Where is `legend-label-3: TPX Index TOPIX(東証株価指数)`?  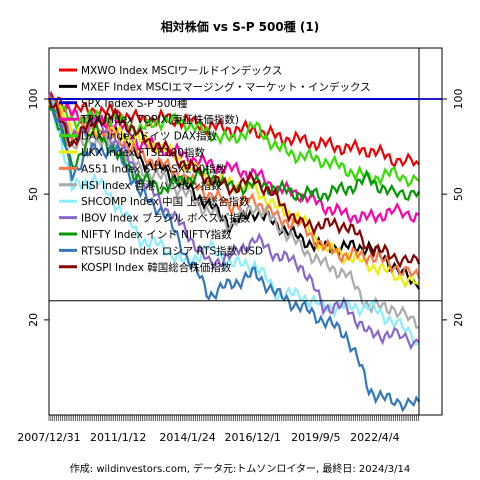 legend-label-3: TPX Index TOPIX(東証株価指数) is located at coordinates (159, 119).